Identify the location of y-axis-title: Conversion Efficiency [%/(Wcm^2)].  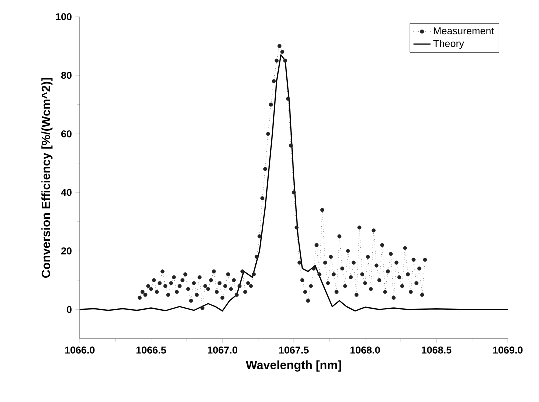
(47, 178).